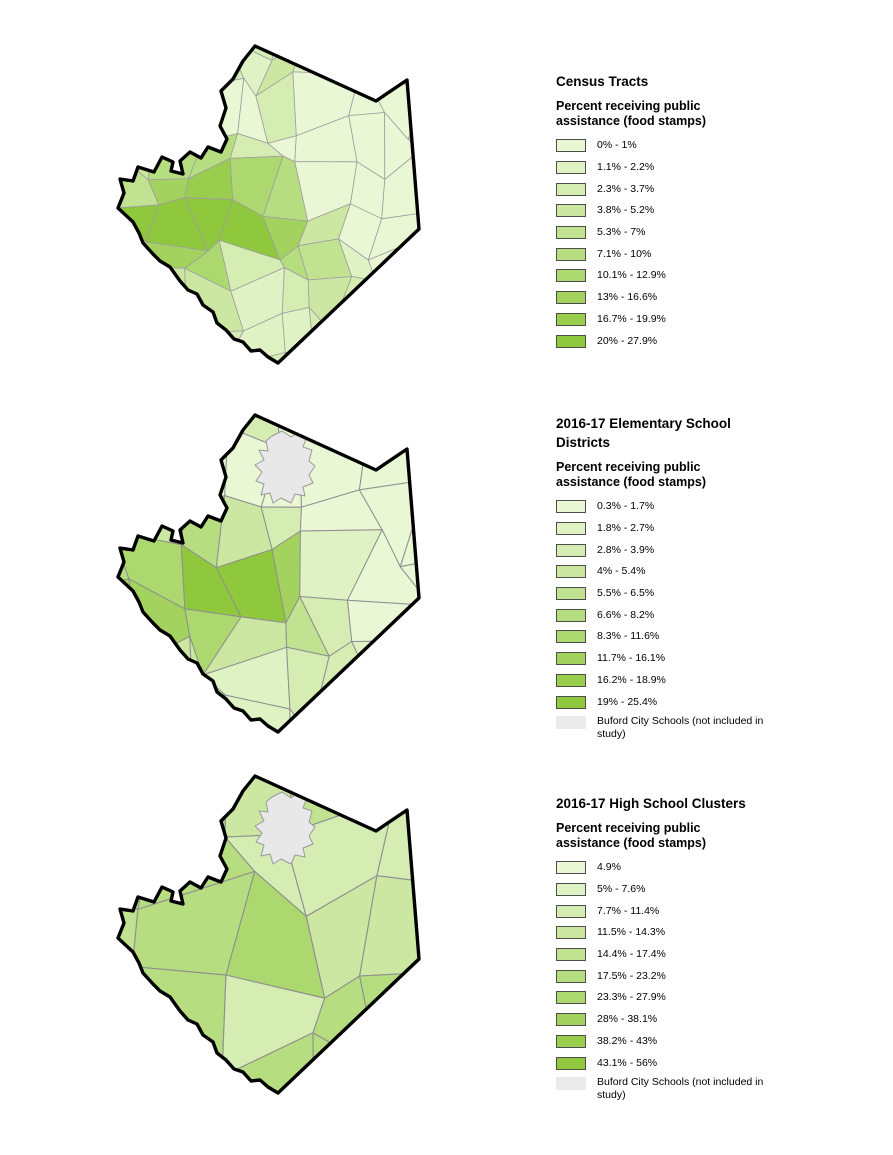  I want to click on legend-row: 0.3% - 1.7%, so click(676, 507).